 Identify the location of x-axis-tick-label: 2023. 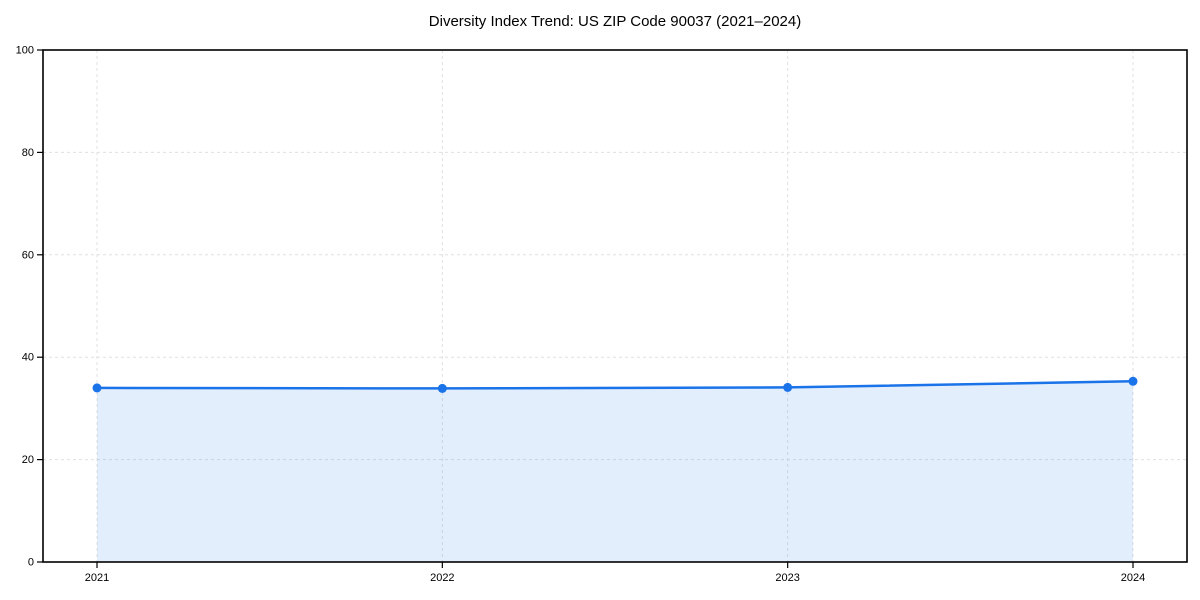
(787, 578).